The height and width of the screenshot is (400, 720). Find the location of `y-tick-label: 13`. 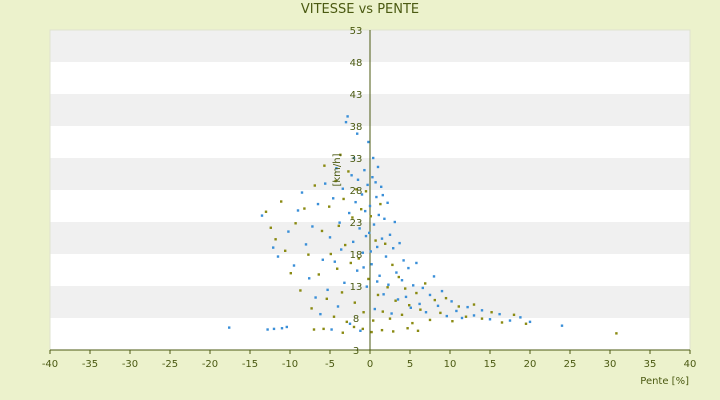

y-tick-label: 13 is located at coordinates (356, 287).